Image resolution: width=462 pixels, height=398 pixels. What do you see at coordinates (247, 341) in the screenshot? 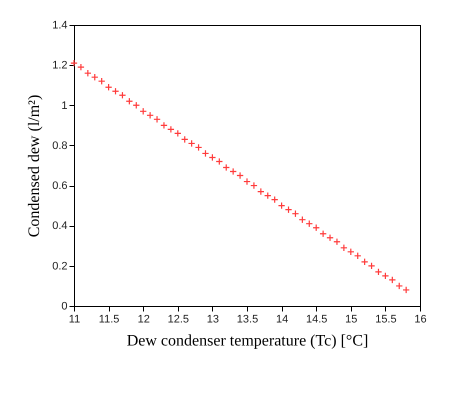
I see `x-axis-title: Dew condenser temperature (Tc) [°C]` at bounding box center [247, 341].